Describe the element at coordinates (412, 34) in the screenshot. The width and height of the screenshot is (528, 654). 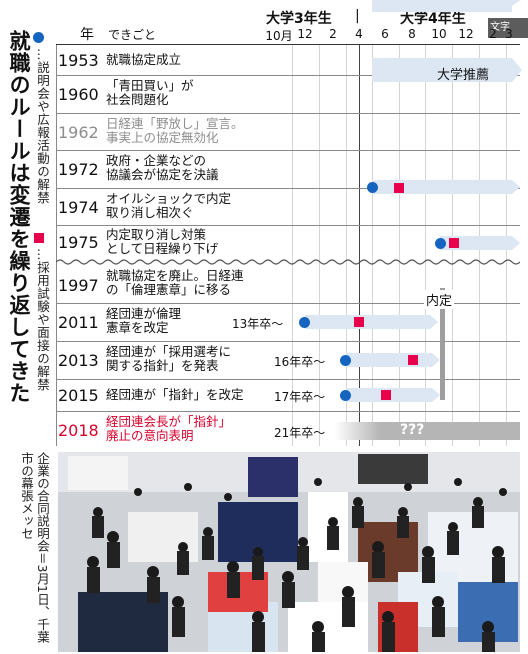
I see `month-tick: 8` at that location.